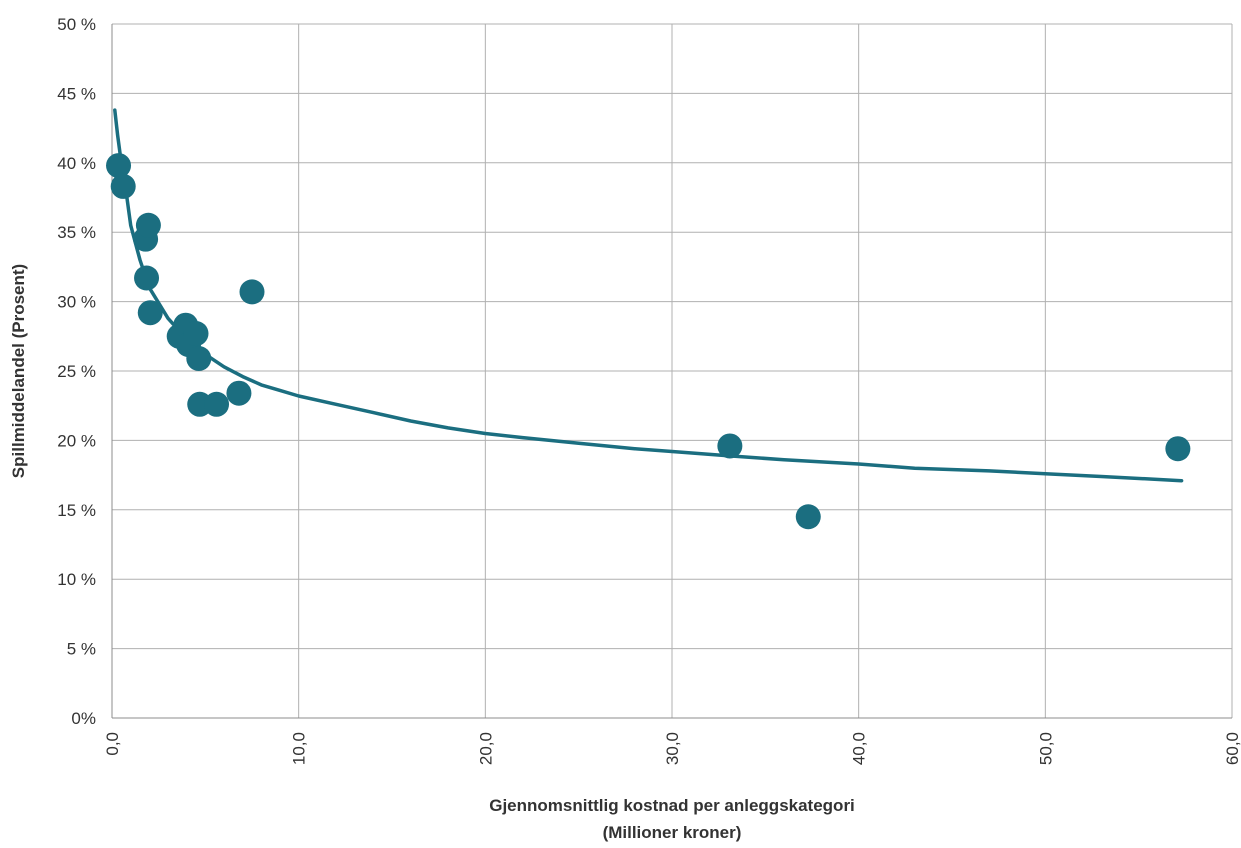  Describe the element at coordinates (83, 718) in the screenshot. I see `y-tick-label: 0%` at that location.